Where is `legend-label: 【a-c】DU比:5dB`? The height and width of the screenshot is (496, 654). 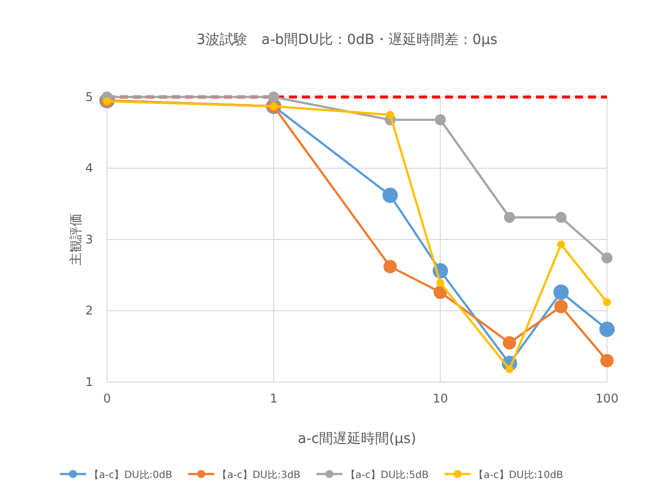 legend-label: 【a-c】DU比:5dB is located at coordinates (387, 475).